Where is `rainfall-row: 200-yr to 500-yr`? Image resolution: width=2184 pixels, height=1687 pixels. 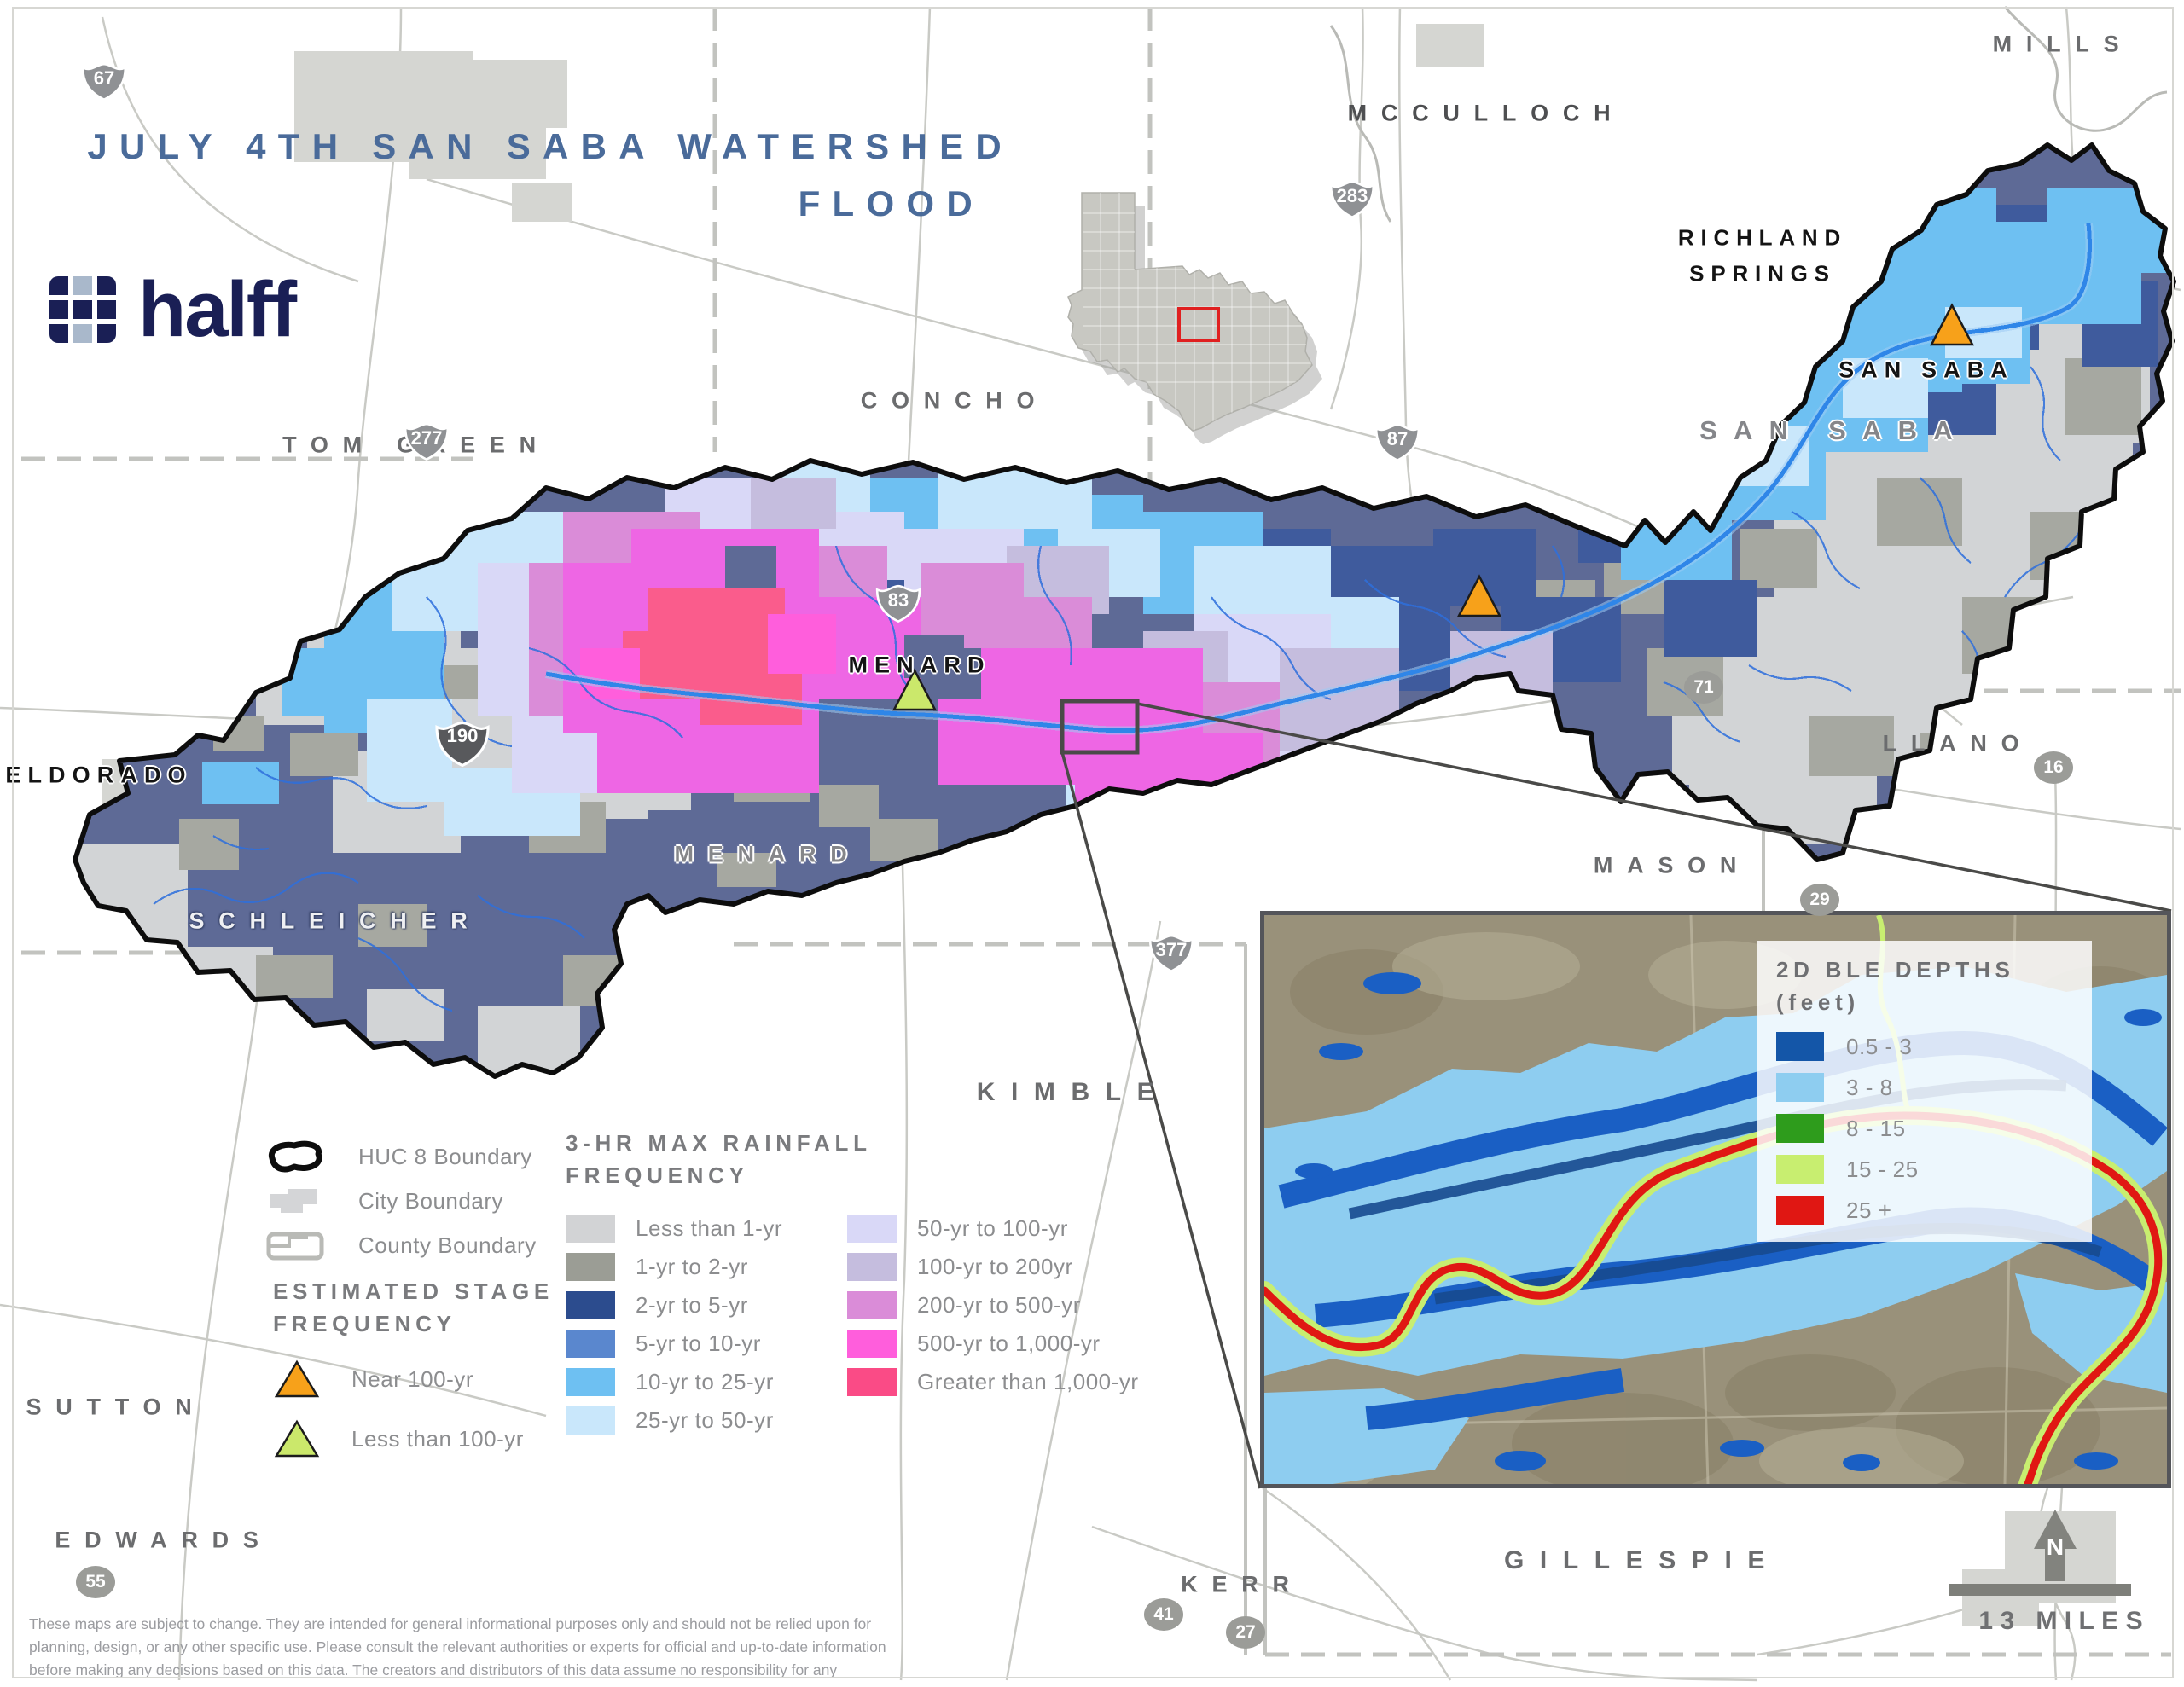
rainfall-row: 200-yr to 500-yr is located at coordinates (993, 1304).